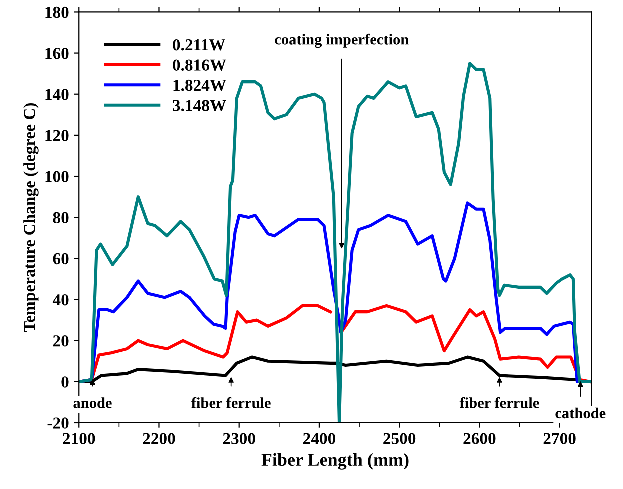 The image size is (623, 489). Describe the element at coordinates (199, 106) in the screenshot. I see `legend-label: 3.148W` at that location.